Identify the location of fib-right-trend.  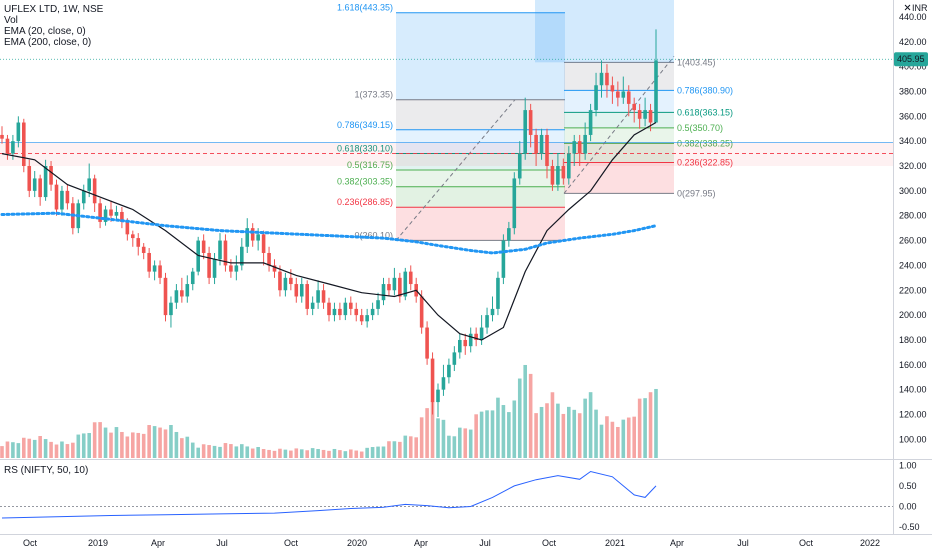
(619, 125).